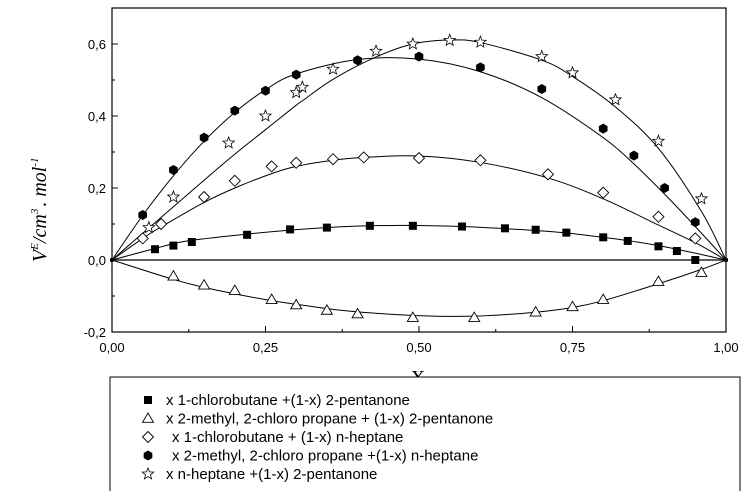 Image resolution: width=745 pixels, height=491 pixels. Describe the element at coordinates (725, 347) in the screenshot. I see `x-tick-label: 1,00` at that location.